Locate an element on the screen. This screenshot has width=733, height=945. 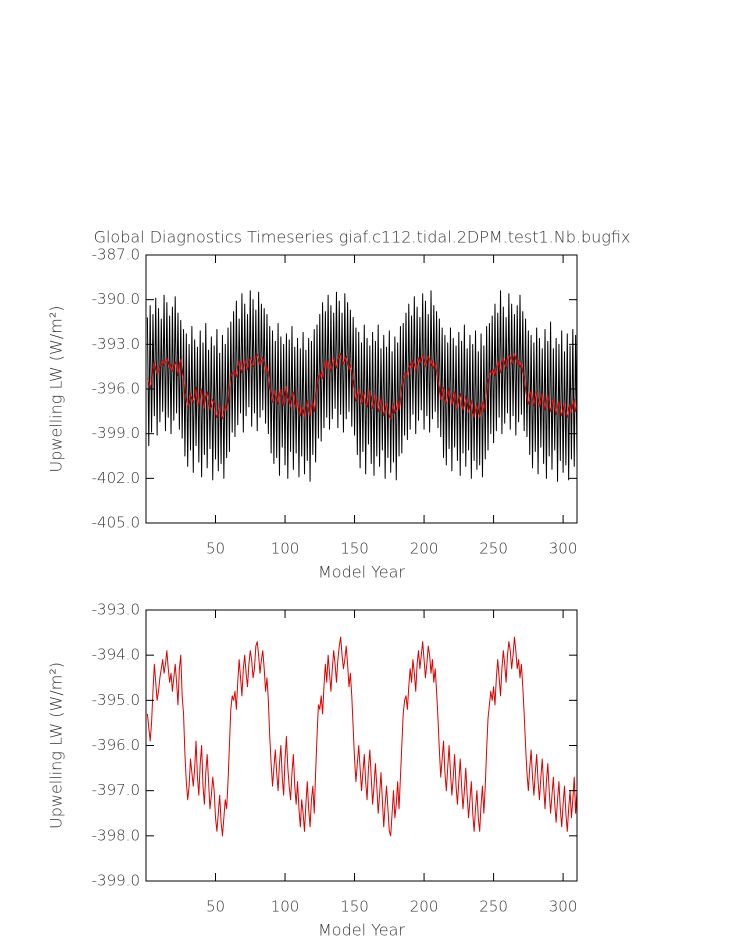
y-tick-label: -387.0 is located at coordinates (116, 255).